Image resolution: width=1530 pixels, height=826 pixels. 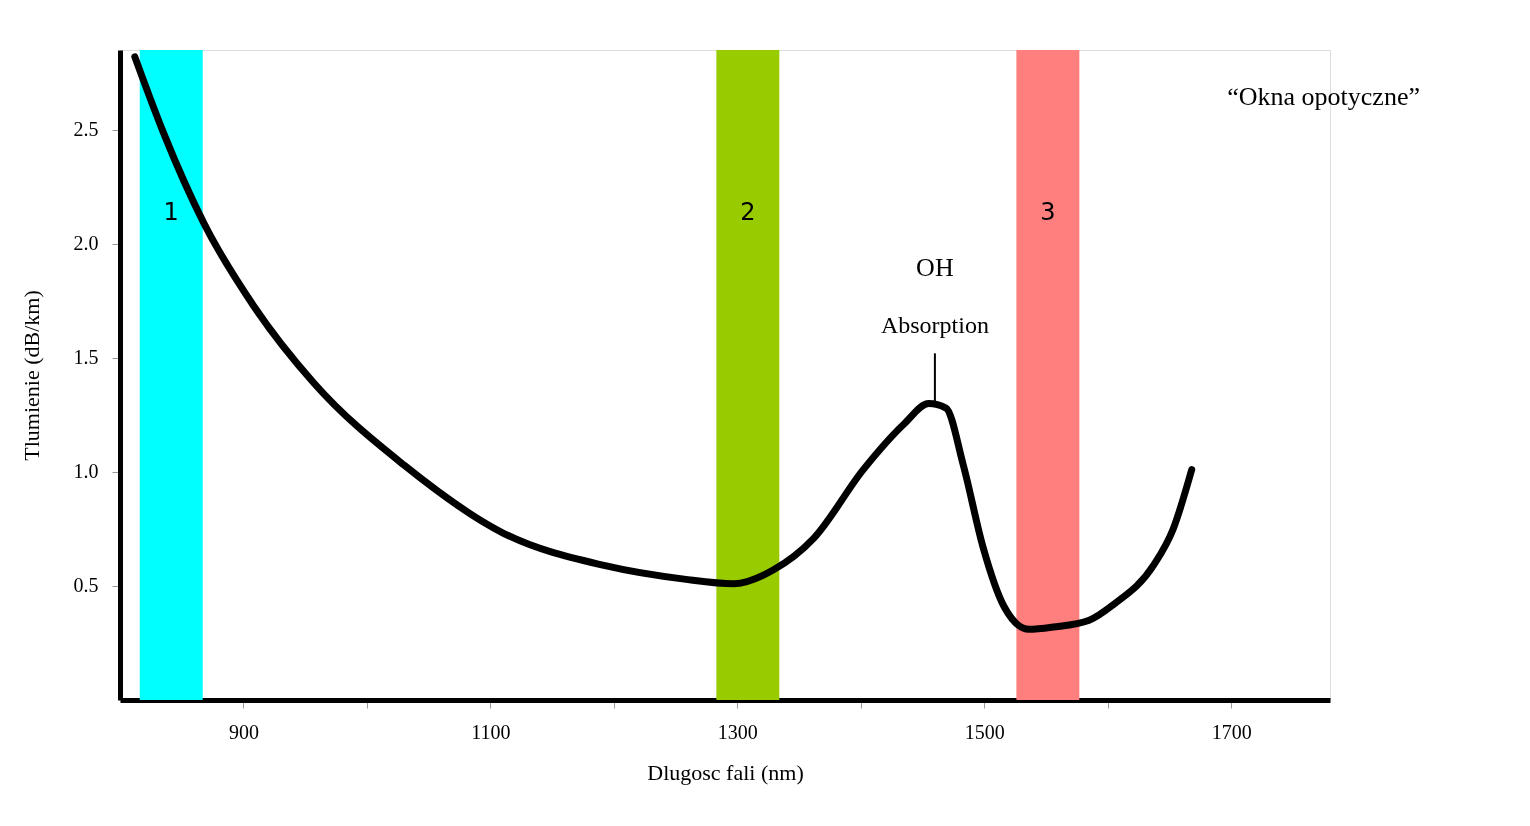 What do you see at coordinates (748, 211) in the screenshot?
I see `band-label: 2` at bounding box center [748, 211].